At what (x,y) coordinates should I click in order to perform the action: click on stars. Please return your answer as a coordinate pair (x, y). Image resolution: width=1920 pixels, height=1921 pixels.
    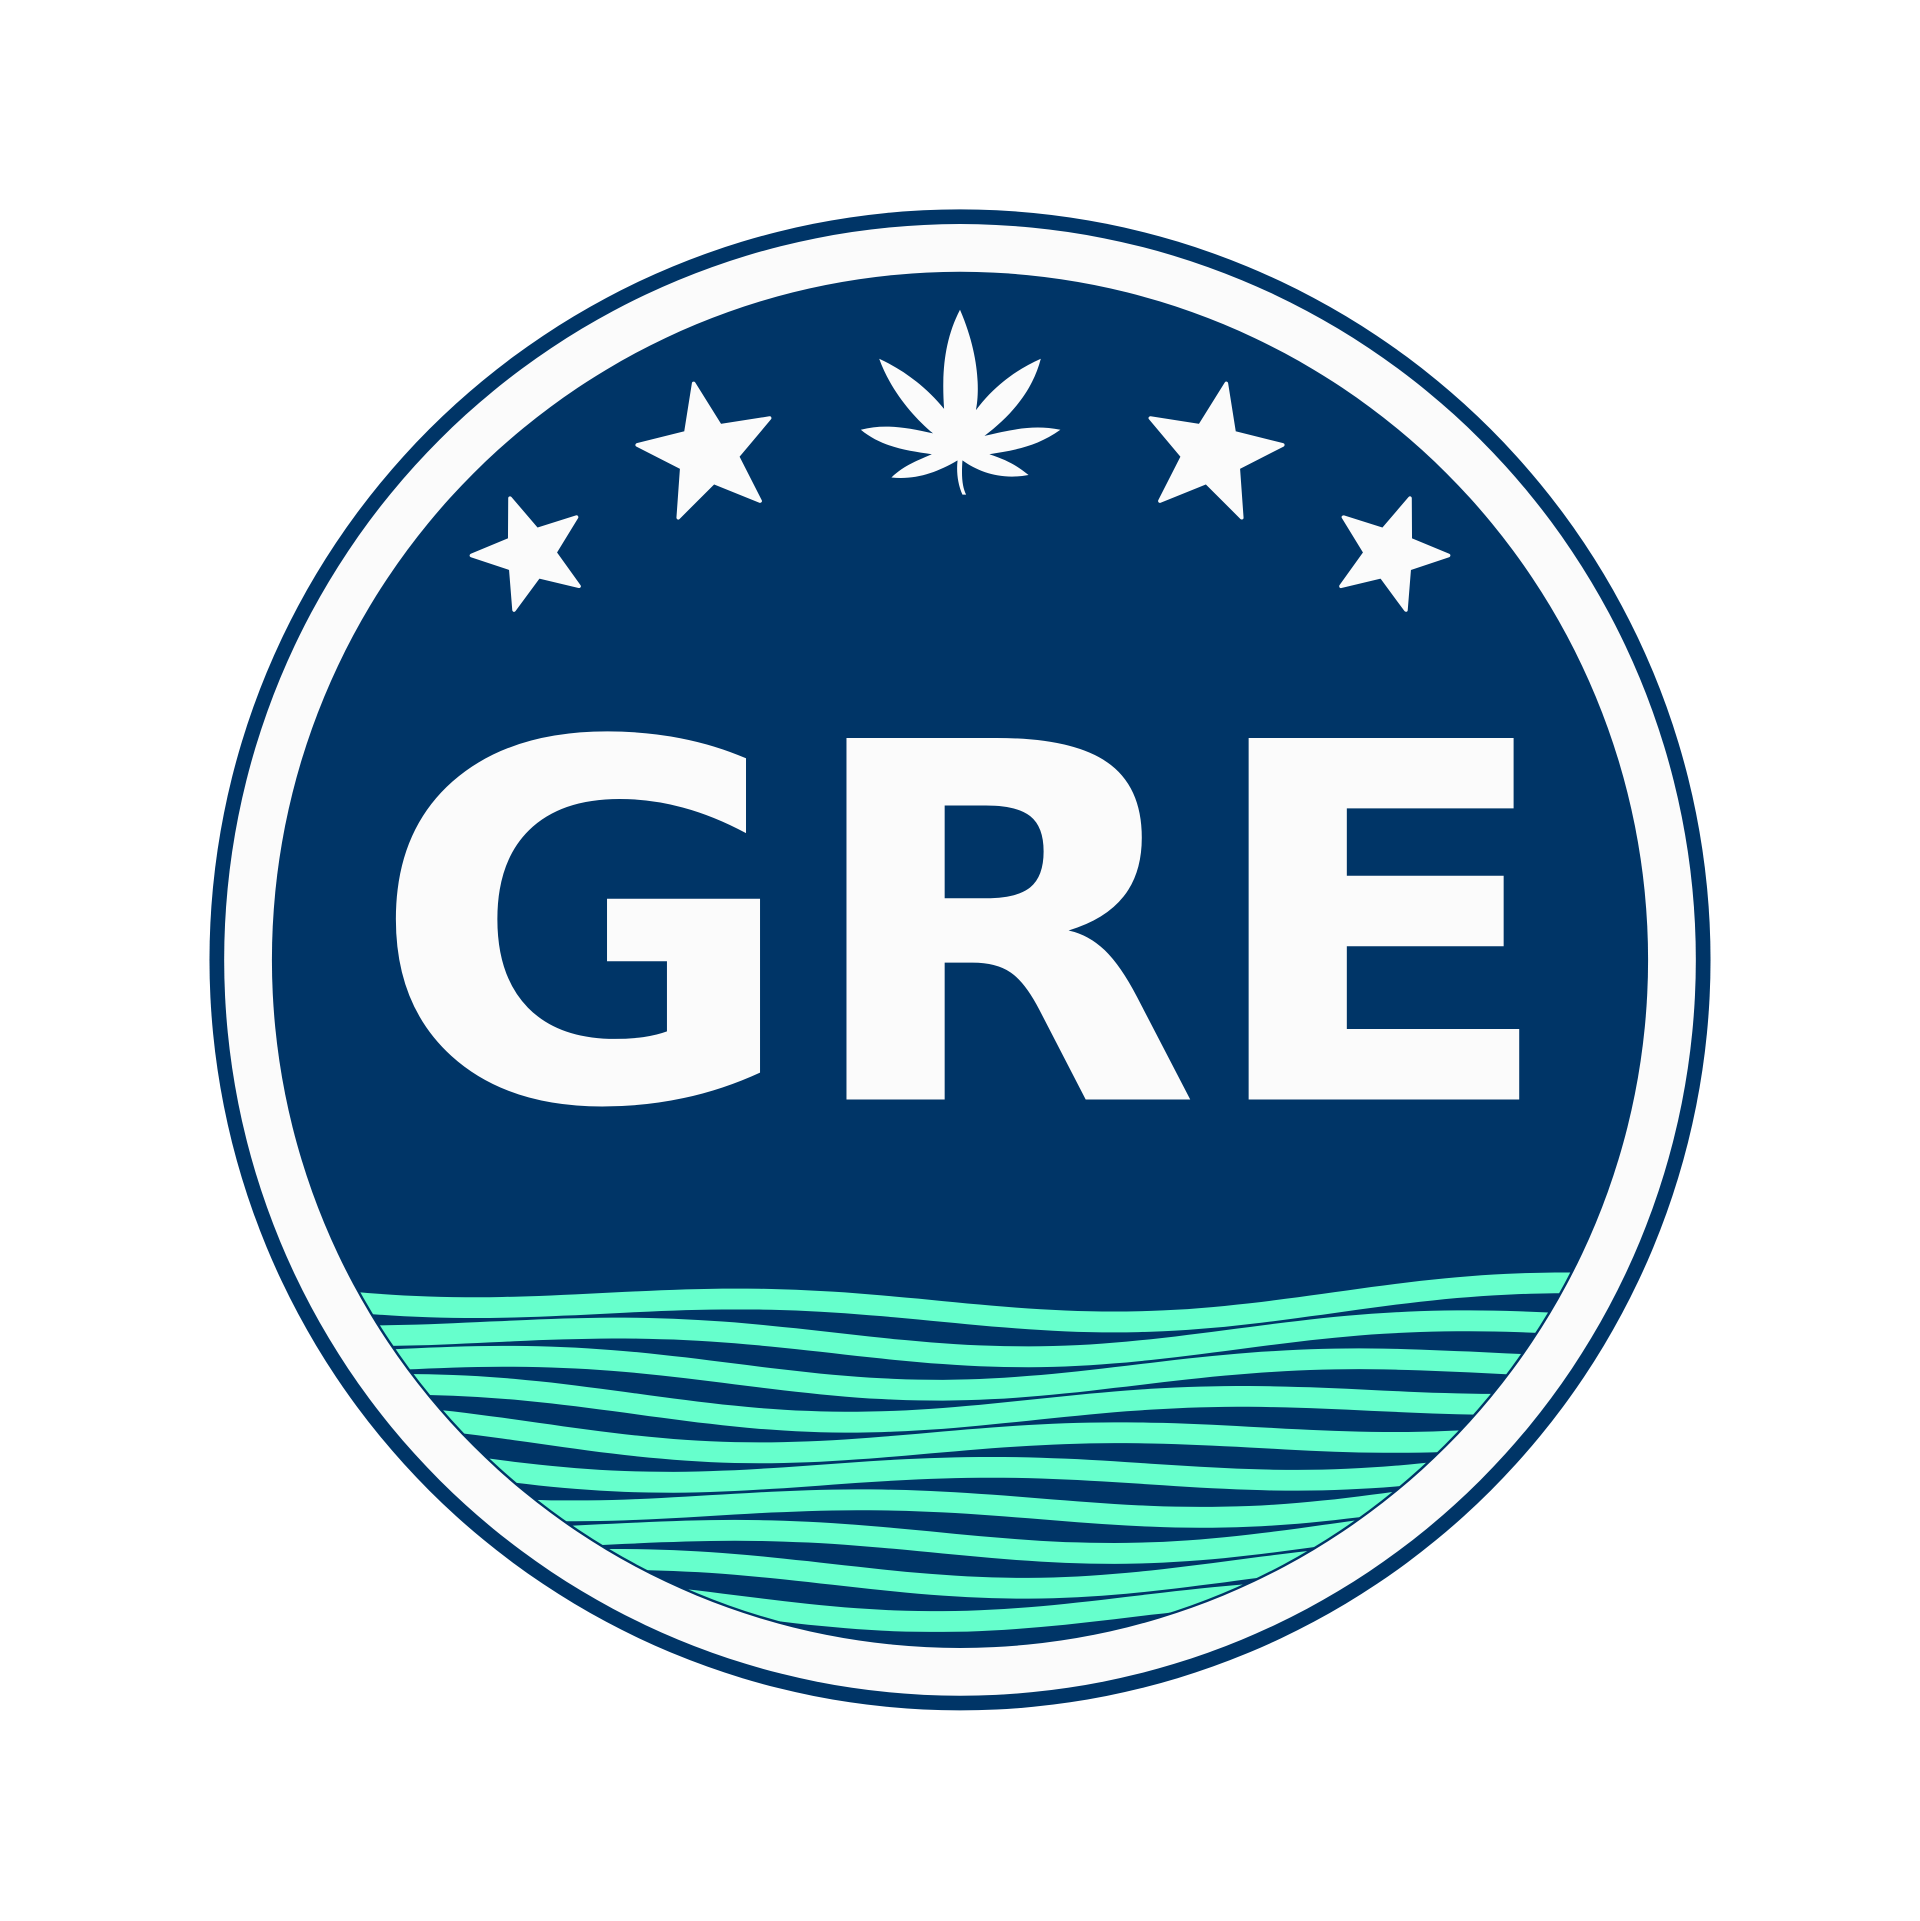
    Looking at the image, I should click on (960, 496).